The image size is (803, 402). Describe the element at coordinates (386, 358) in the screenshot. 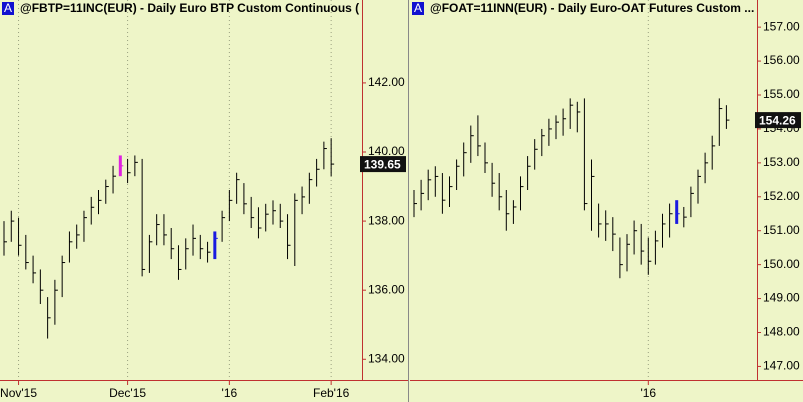

I see `y-tick-label: 134.00` at that location.